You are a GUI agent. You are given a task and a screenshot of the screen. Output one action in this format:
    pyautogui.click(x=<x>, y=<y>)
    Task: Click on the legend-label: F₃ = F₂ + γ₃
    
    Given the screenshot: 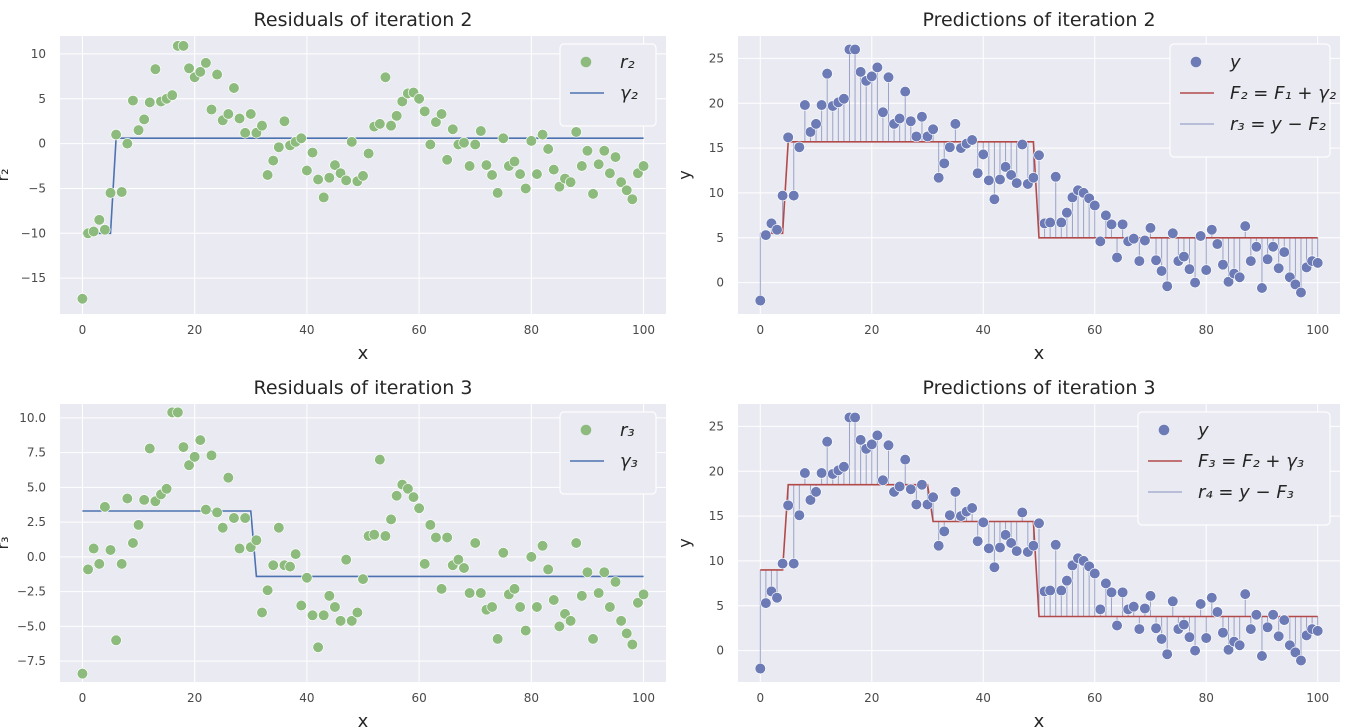 What is the action you would take?
    pyautogui.click(x=1251, y=461)
    